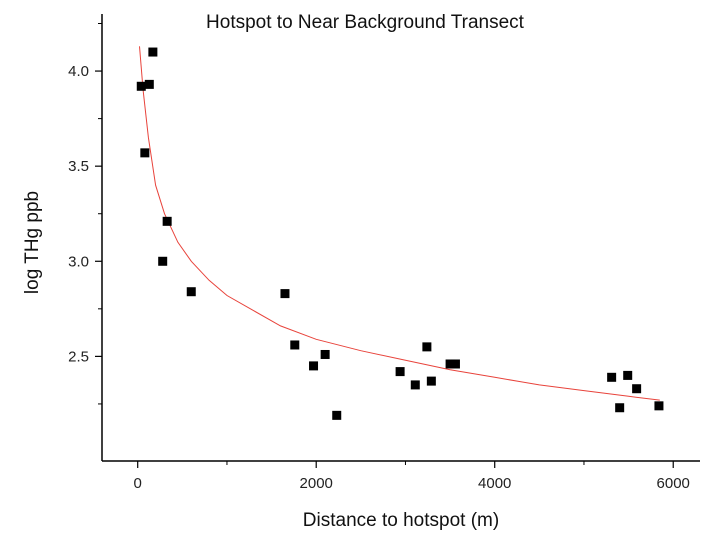 This screenshot has width=703, height=535. What do you see at coordinates (78, 356) in the screenshot?
I see `y-tick-label: 2.5` at bounding box center [78, 356].